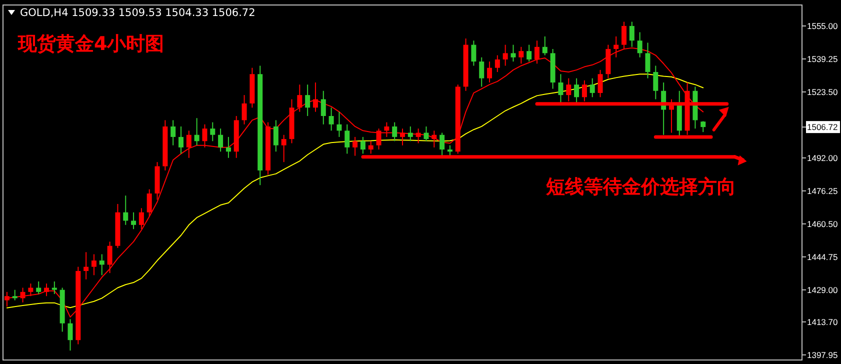  I want to click on annotation: 短线等待金价选择方向, so click(640, 187).